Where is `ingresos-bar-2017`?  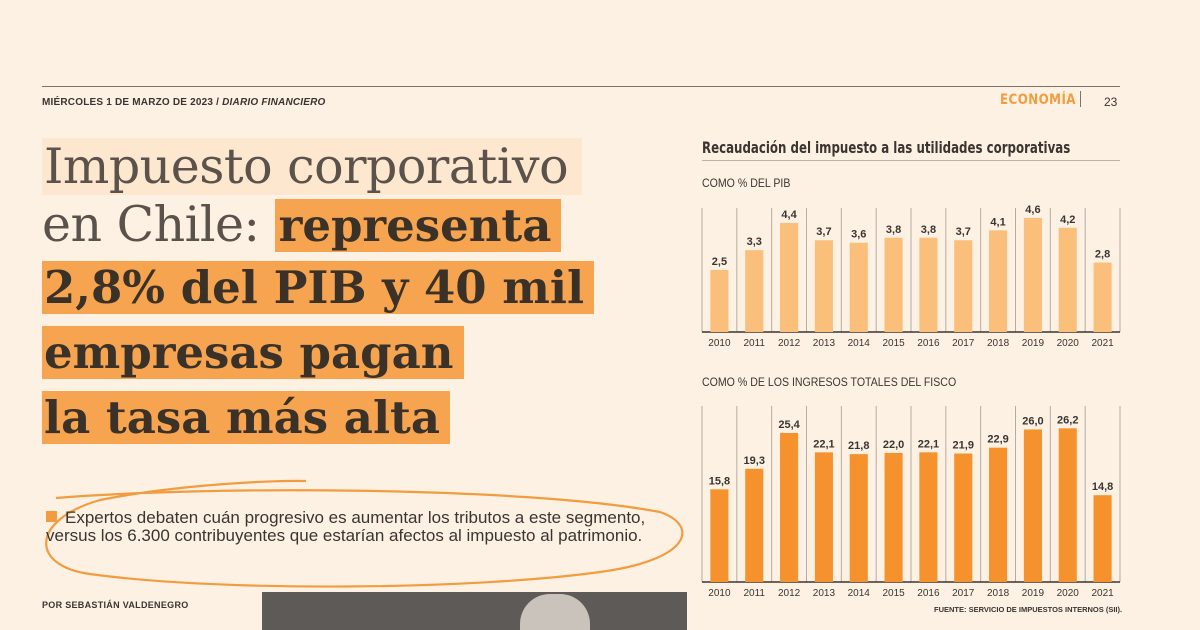 ingresos-bar-2017 is located at coordinates (963, 517).